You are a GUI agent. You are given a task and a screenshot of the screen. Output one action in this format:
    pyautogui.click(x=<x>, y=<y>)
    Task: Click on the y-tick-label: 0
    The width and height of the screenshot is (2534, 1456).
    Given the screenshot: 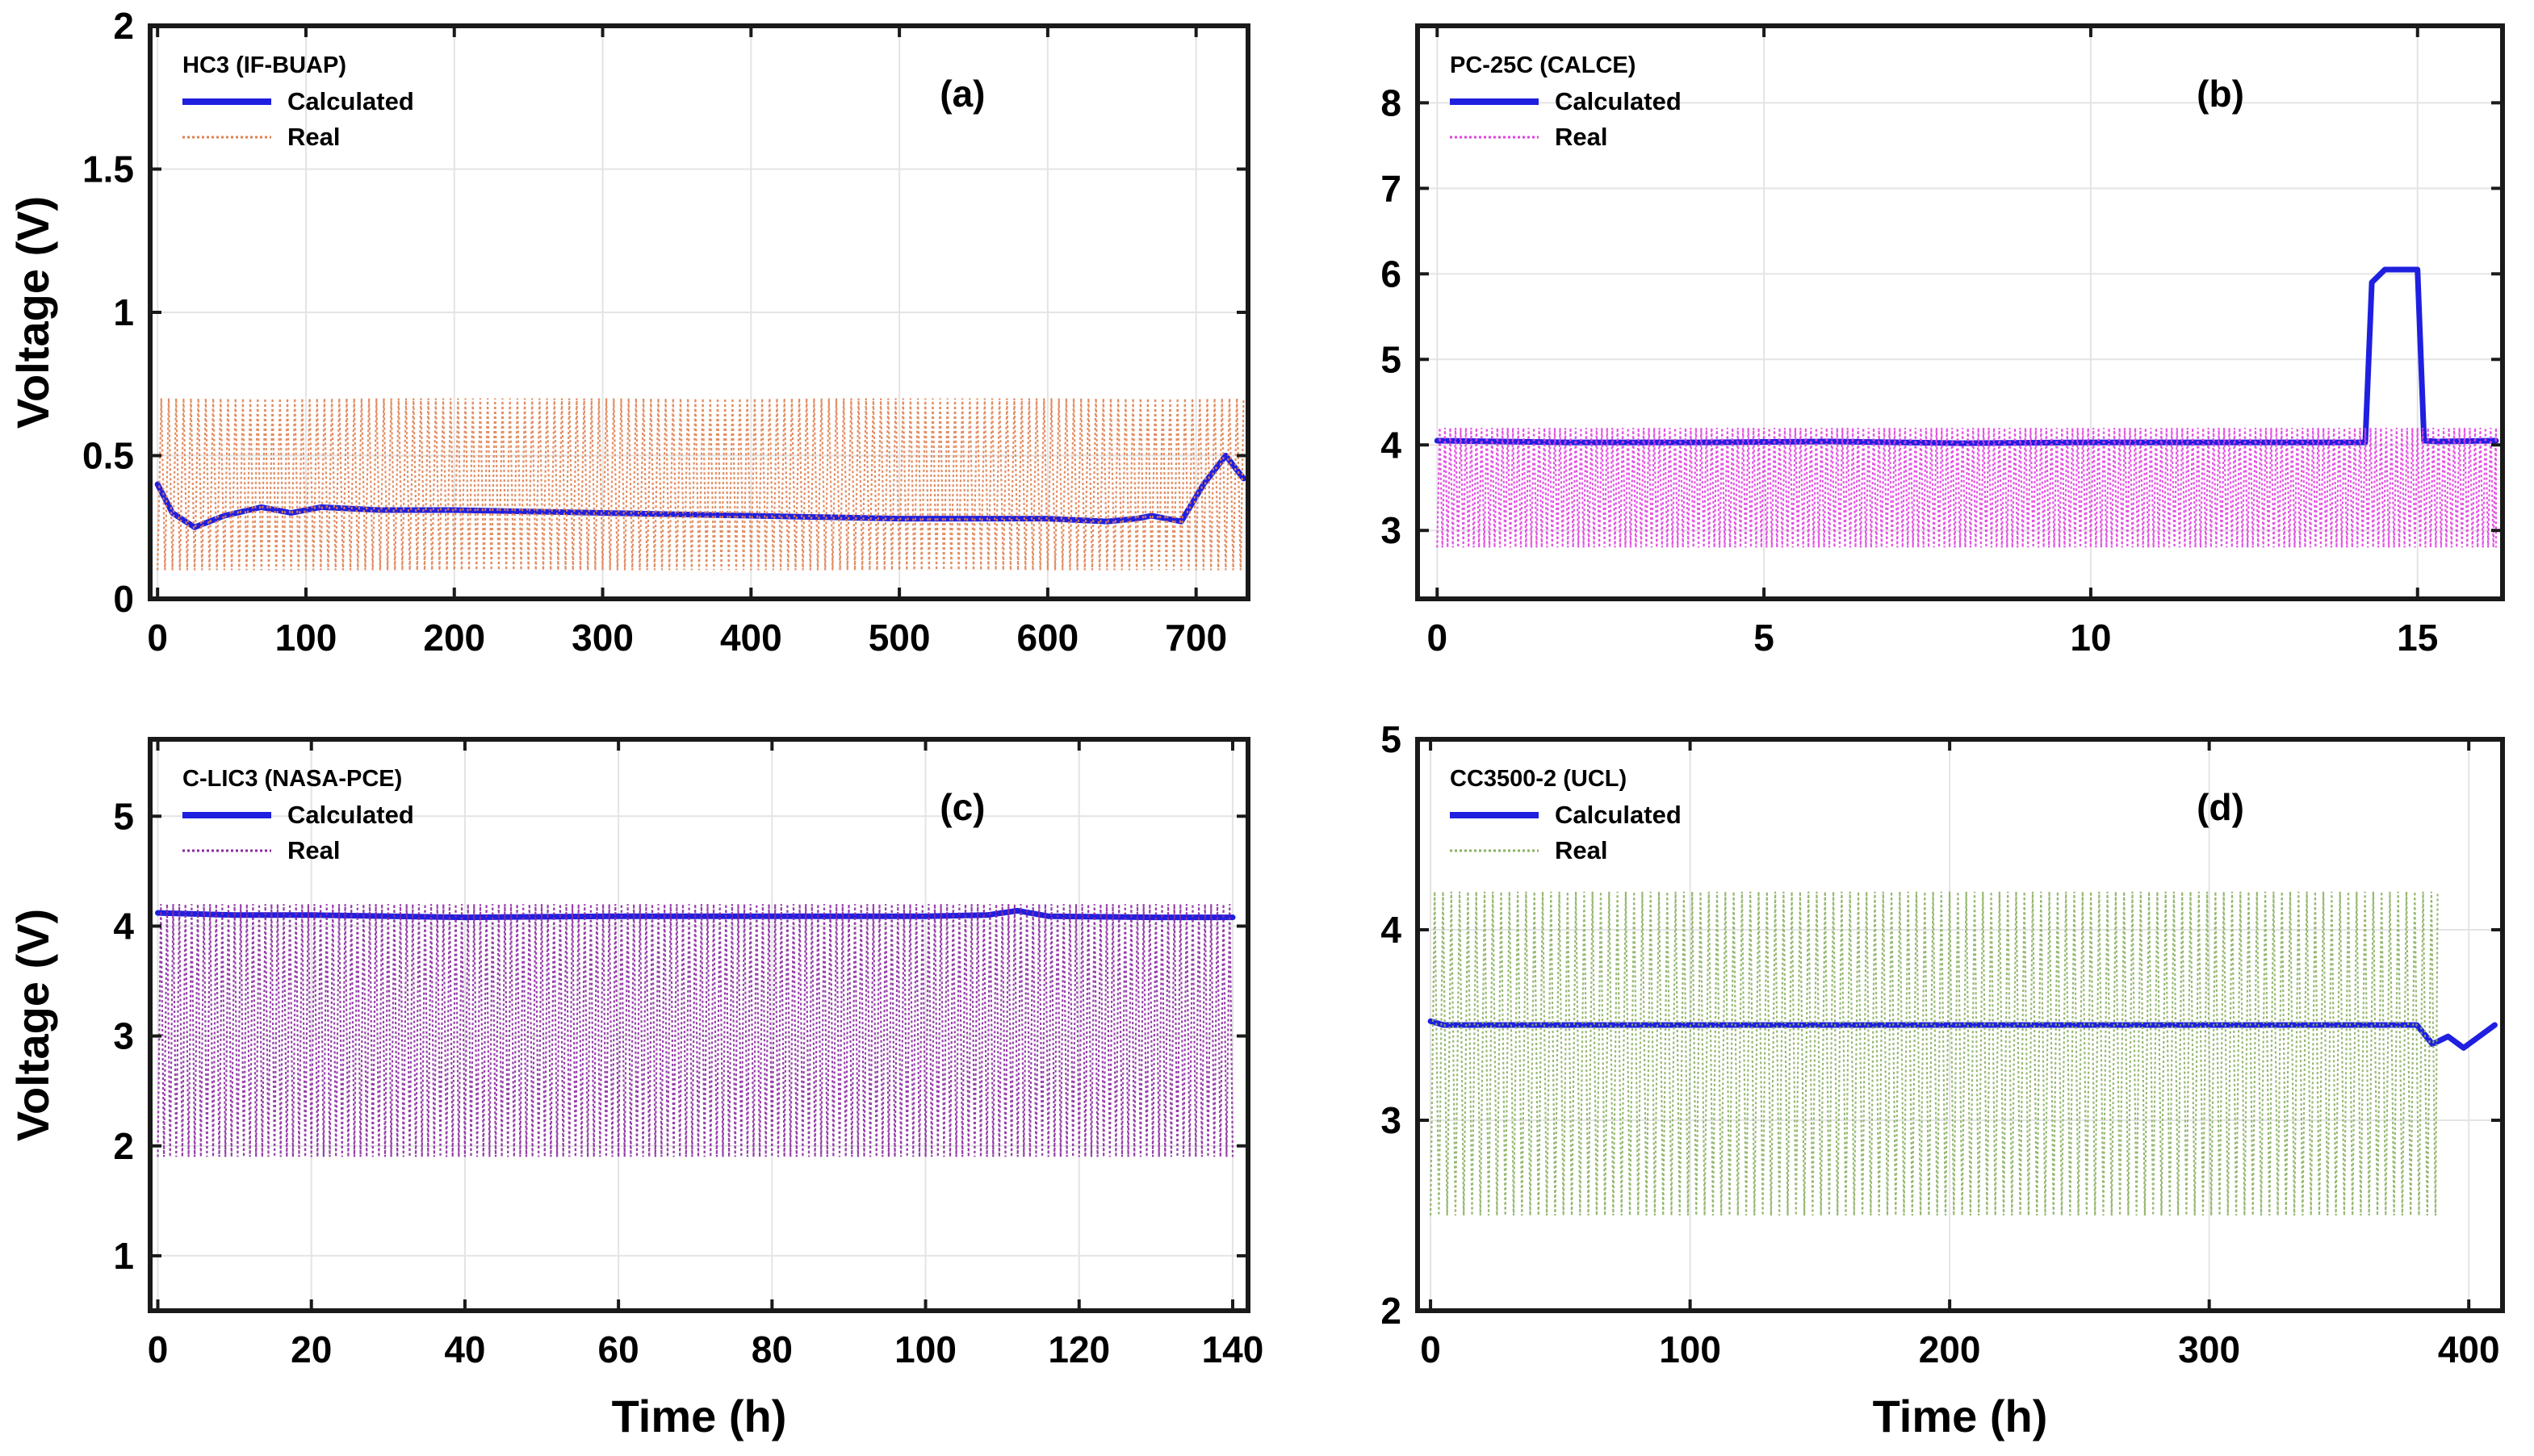 What is the action you would take?
    pyautogui.click(x=123, y=599)
    